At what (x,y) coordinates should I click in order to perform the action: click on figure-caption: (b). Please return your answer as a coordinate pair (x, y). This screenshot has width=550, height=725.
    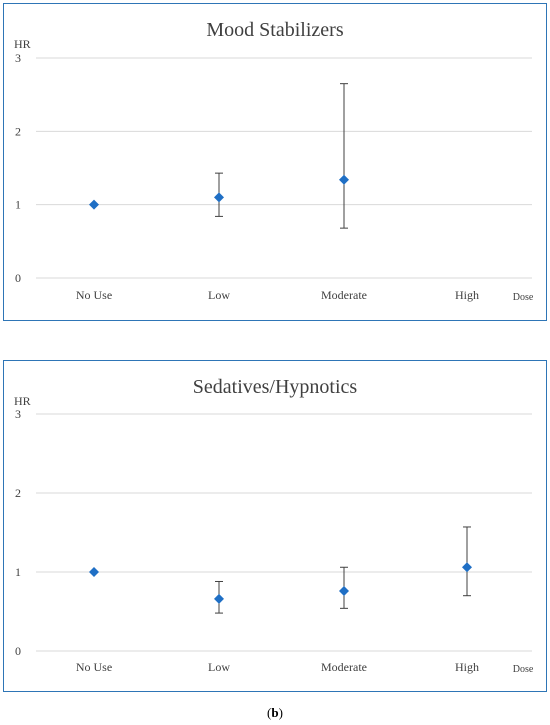
    Looking at the image, I should click on (275, 712).